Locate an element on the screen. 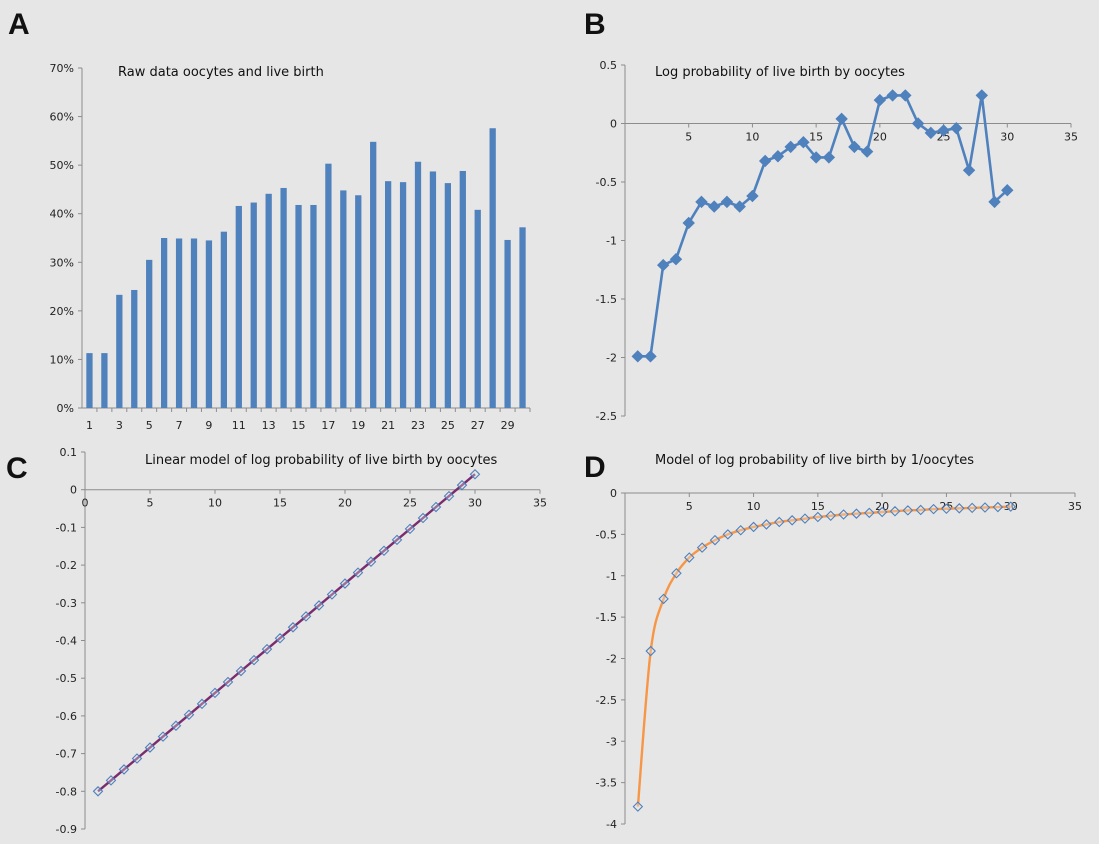 This screenshot has width=1099, height=844. chart-b-y-tick-label: 0 is located at coordinates (613, 124).